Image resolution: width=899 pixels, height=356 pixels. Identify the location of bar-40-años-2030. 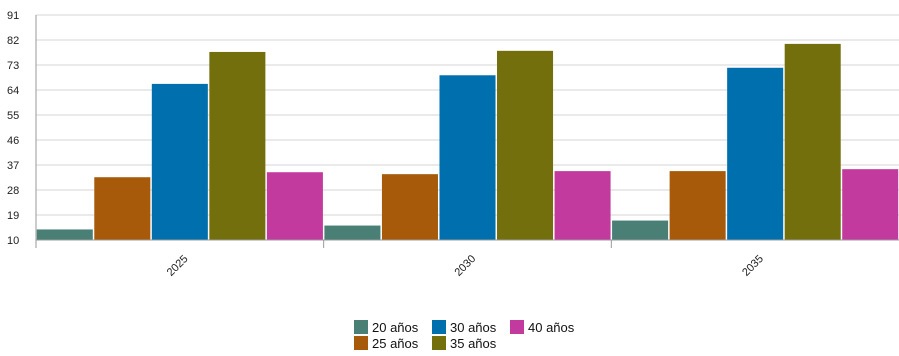
(582, 205).